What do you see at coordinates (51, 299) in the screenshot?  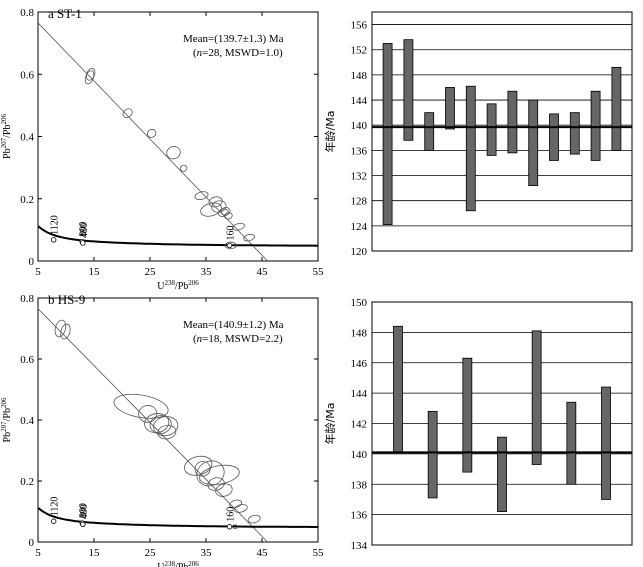 I see `b-panel-label: b` at bounding box center [51, 299].